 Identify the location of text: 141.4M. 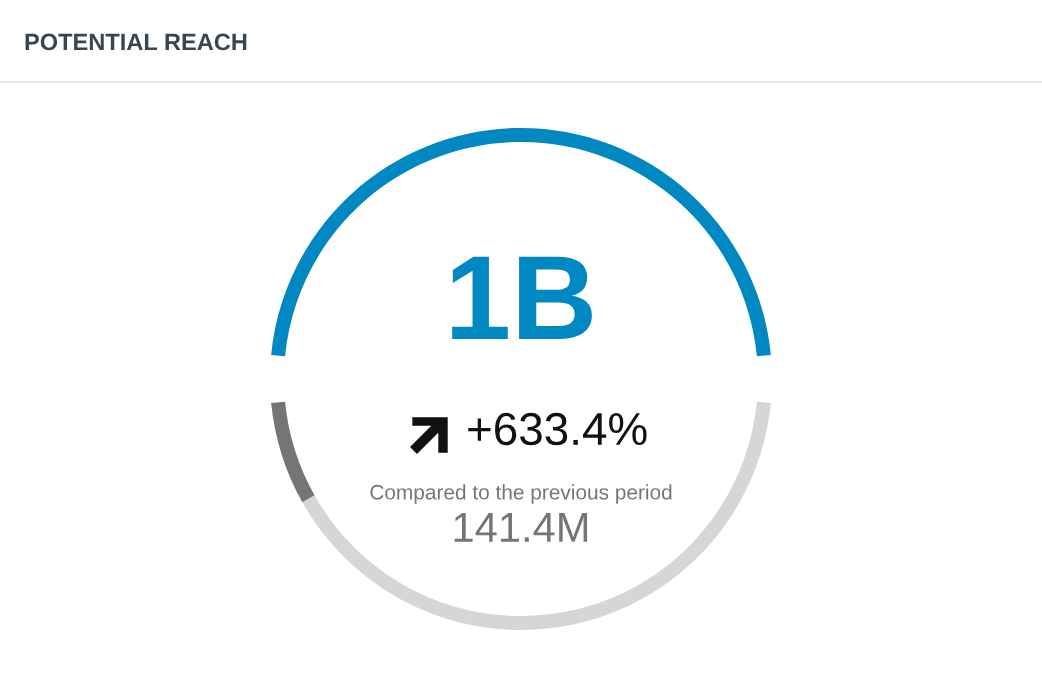
(521, 527).